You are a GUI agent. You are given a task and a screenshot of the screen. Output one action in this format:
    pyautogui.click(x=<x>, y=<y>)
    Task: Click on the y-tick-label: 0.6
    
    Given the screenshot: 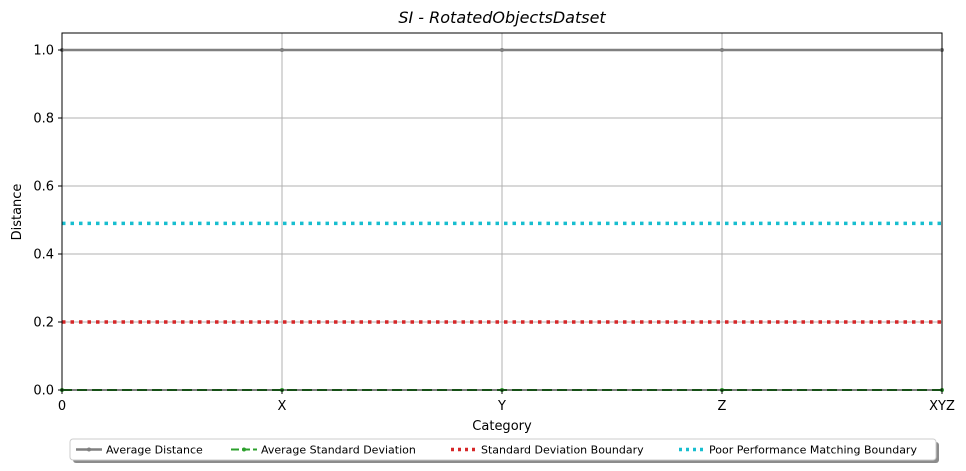 What is the action you would take?
    pyautogui.click(x=43, y=187)
    